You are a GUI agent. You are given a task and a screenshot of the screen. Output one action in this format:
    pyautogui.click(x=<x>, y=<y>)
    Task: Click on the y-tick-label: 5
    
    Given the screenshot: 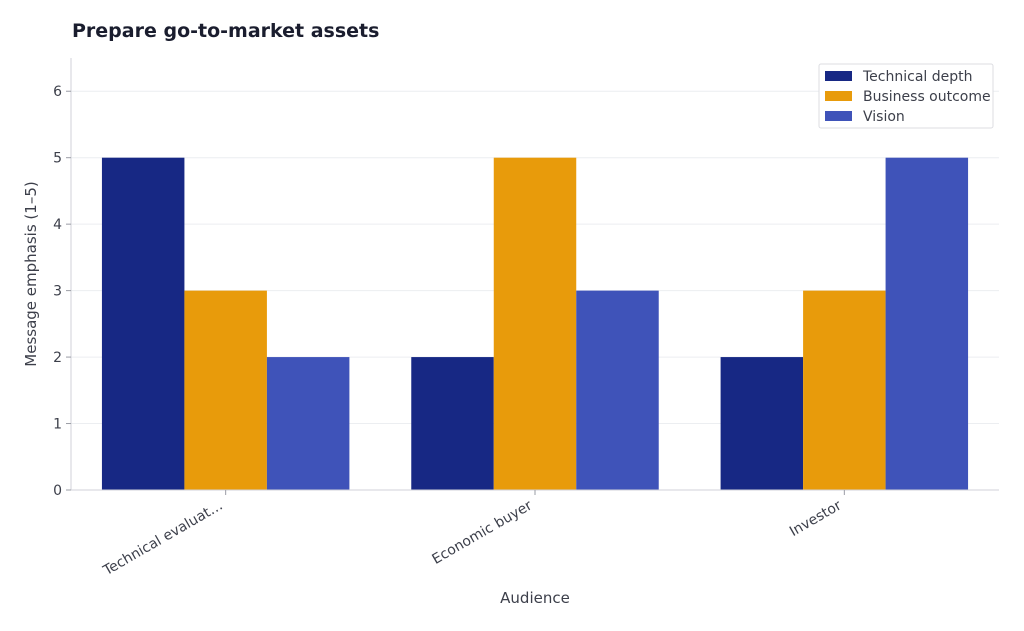 What is the action you would take?
    pyautogui.click(x=57, y=159)
    